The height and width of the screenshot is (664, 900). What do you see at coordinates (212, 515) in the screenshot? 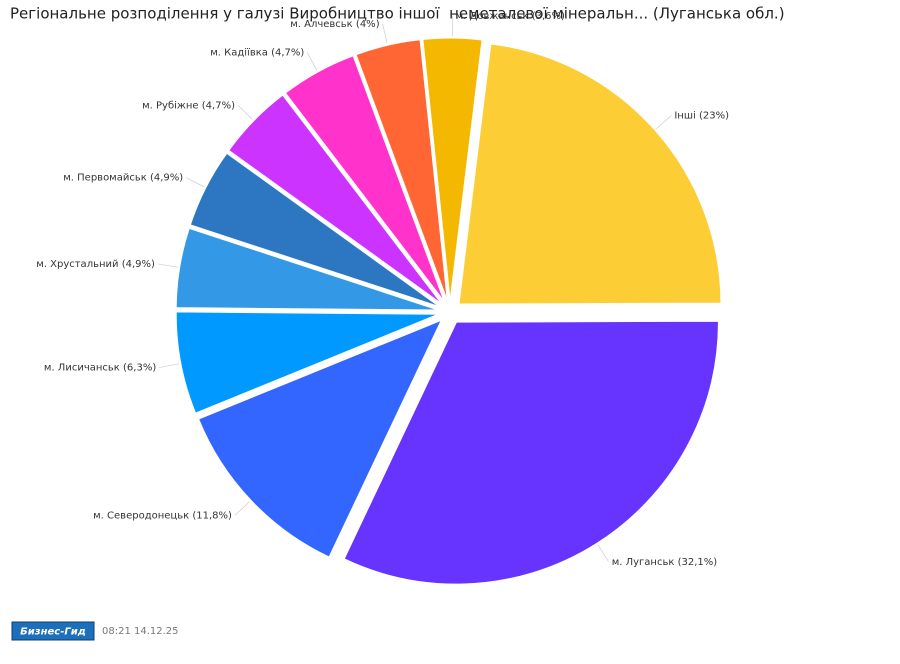
I see `value-label: (11,8%)` at bounding box center [212, 515].